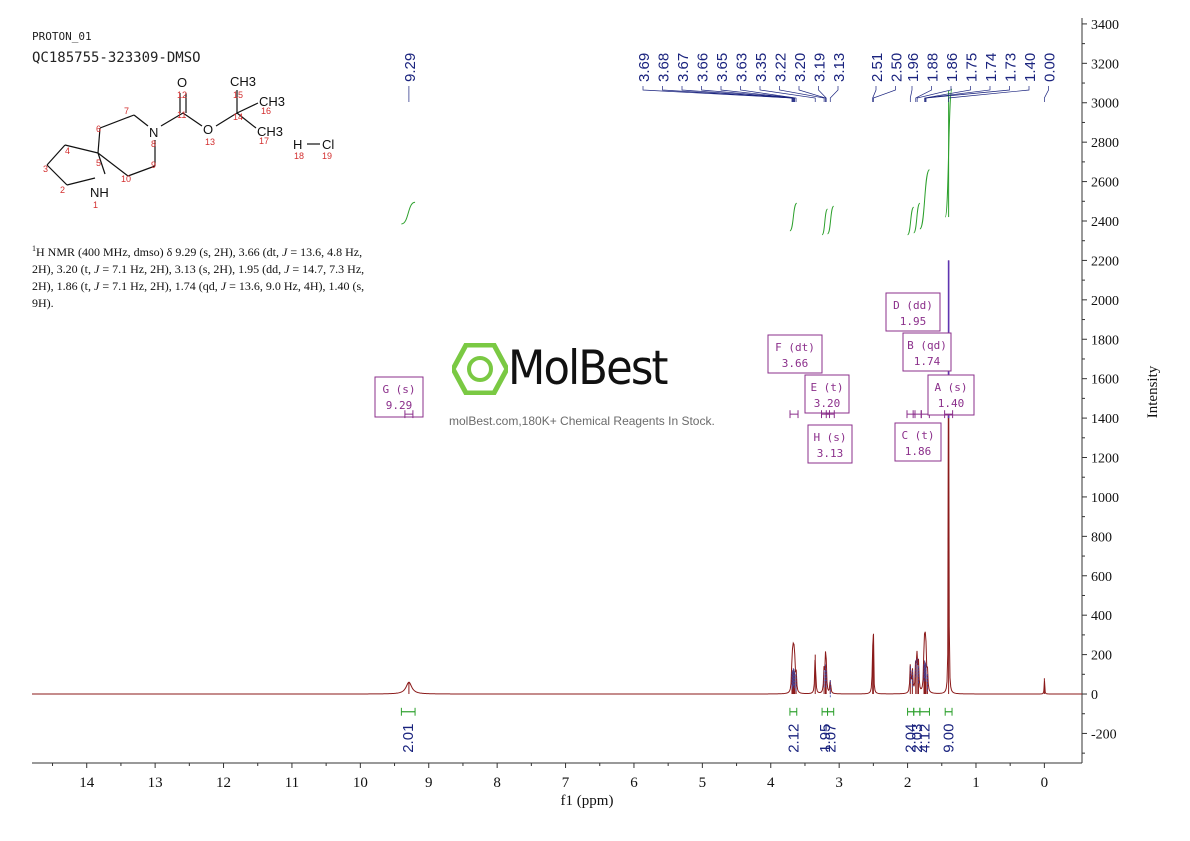  What do you see at coordinates (918, 451) in the screenshot?
I see `multiplet-shift: 1.86` at bounding box center [918, 451].